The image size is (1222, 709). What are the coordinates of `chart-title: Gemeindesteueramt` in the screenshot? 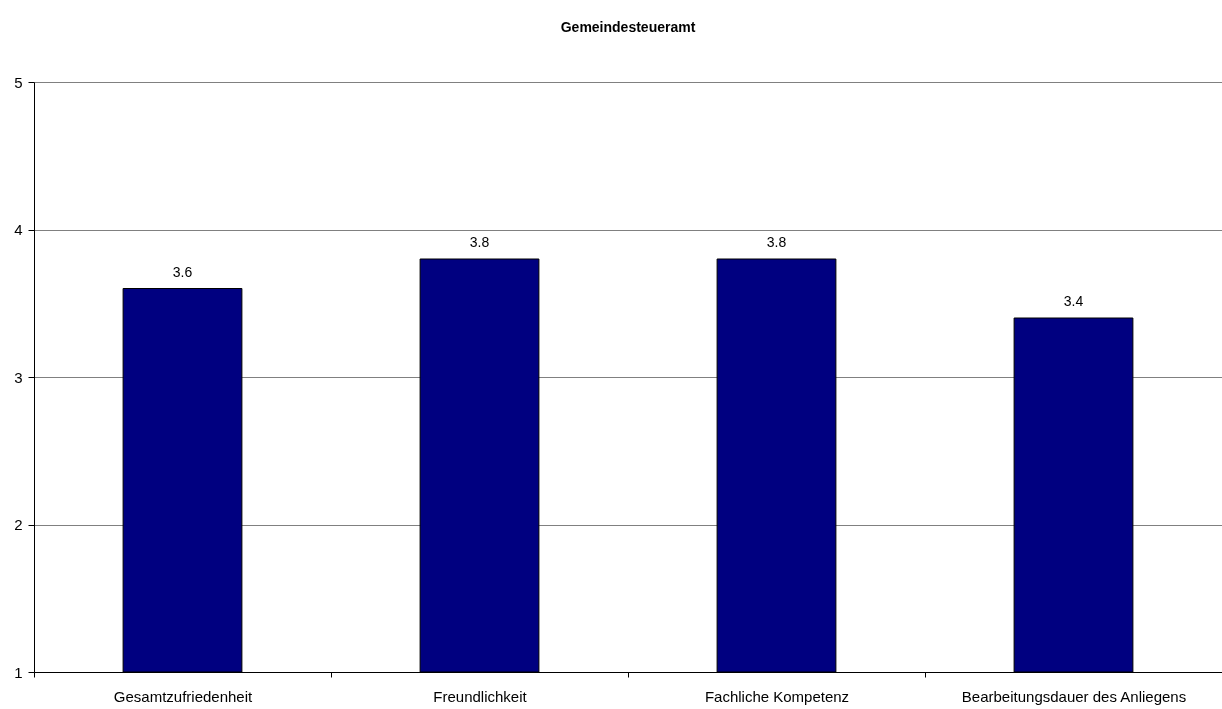 It's located at (628, 27).